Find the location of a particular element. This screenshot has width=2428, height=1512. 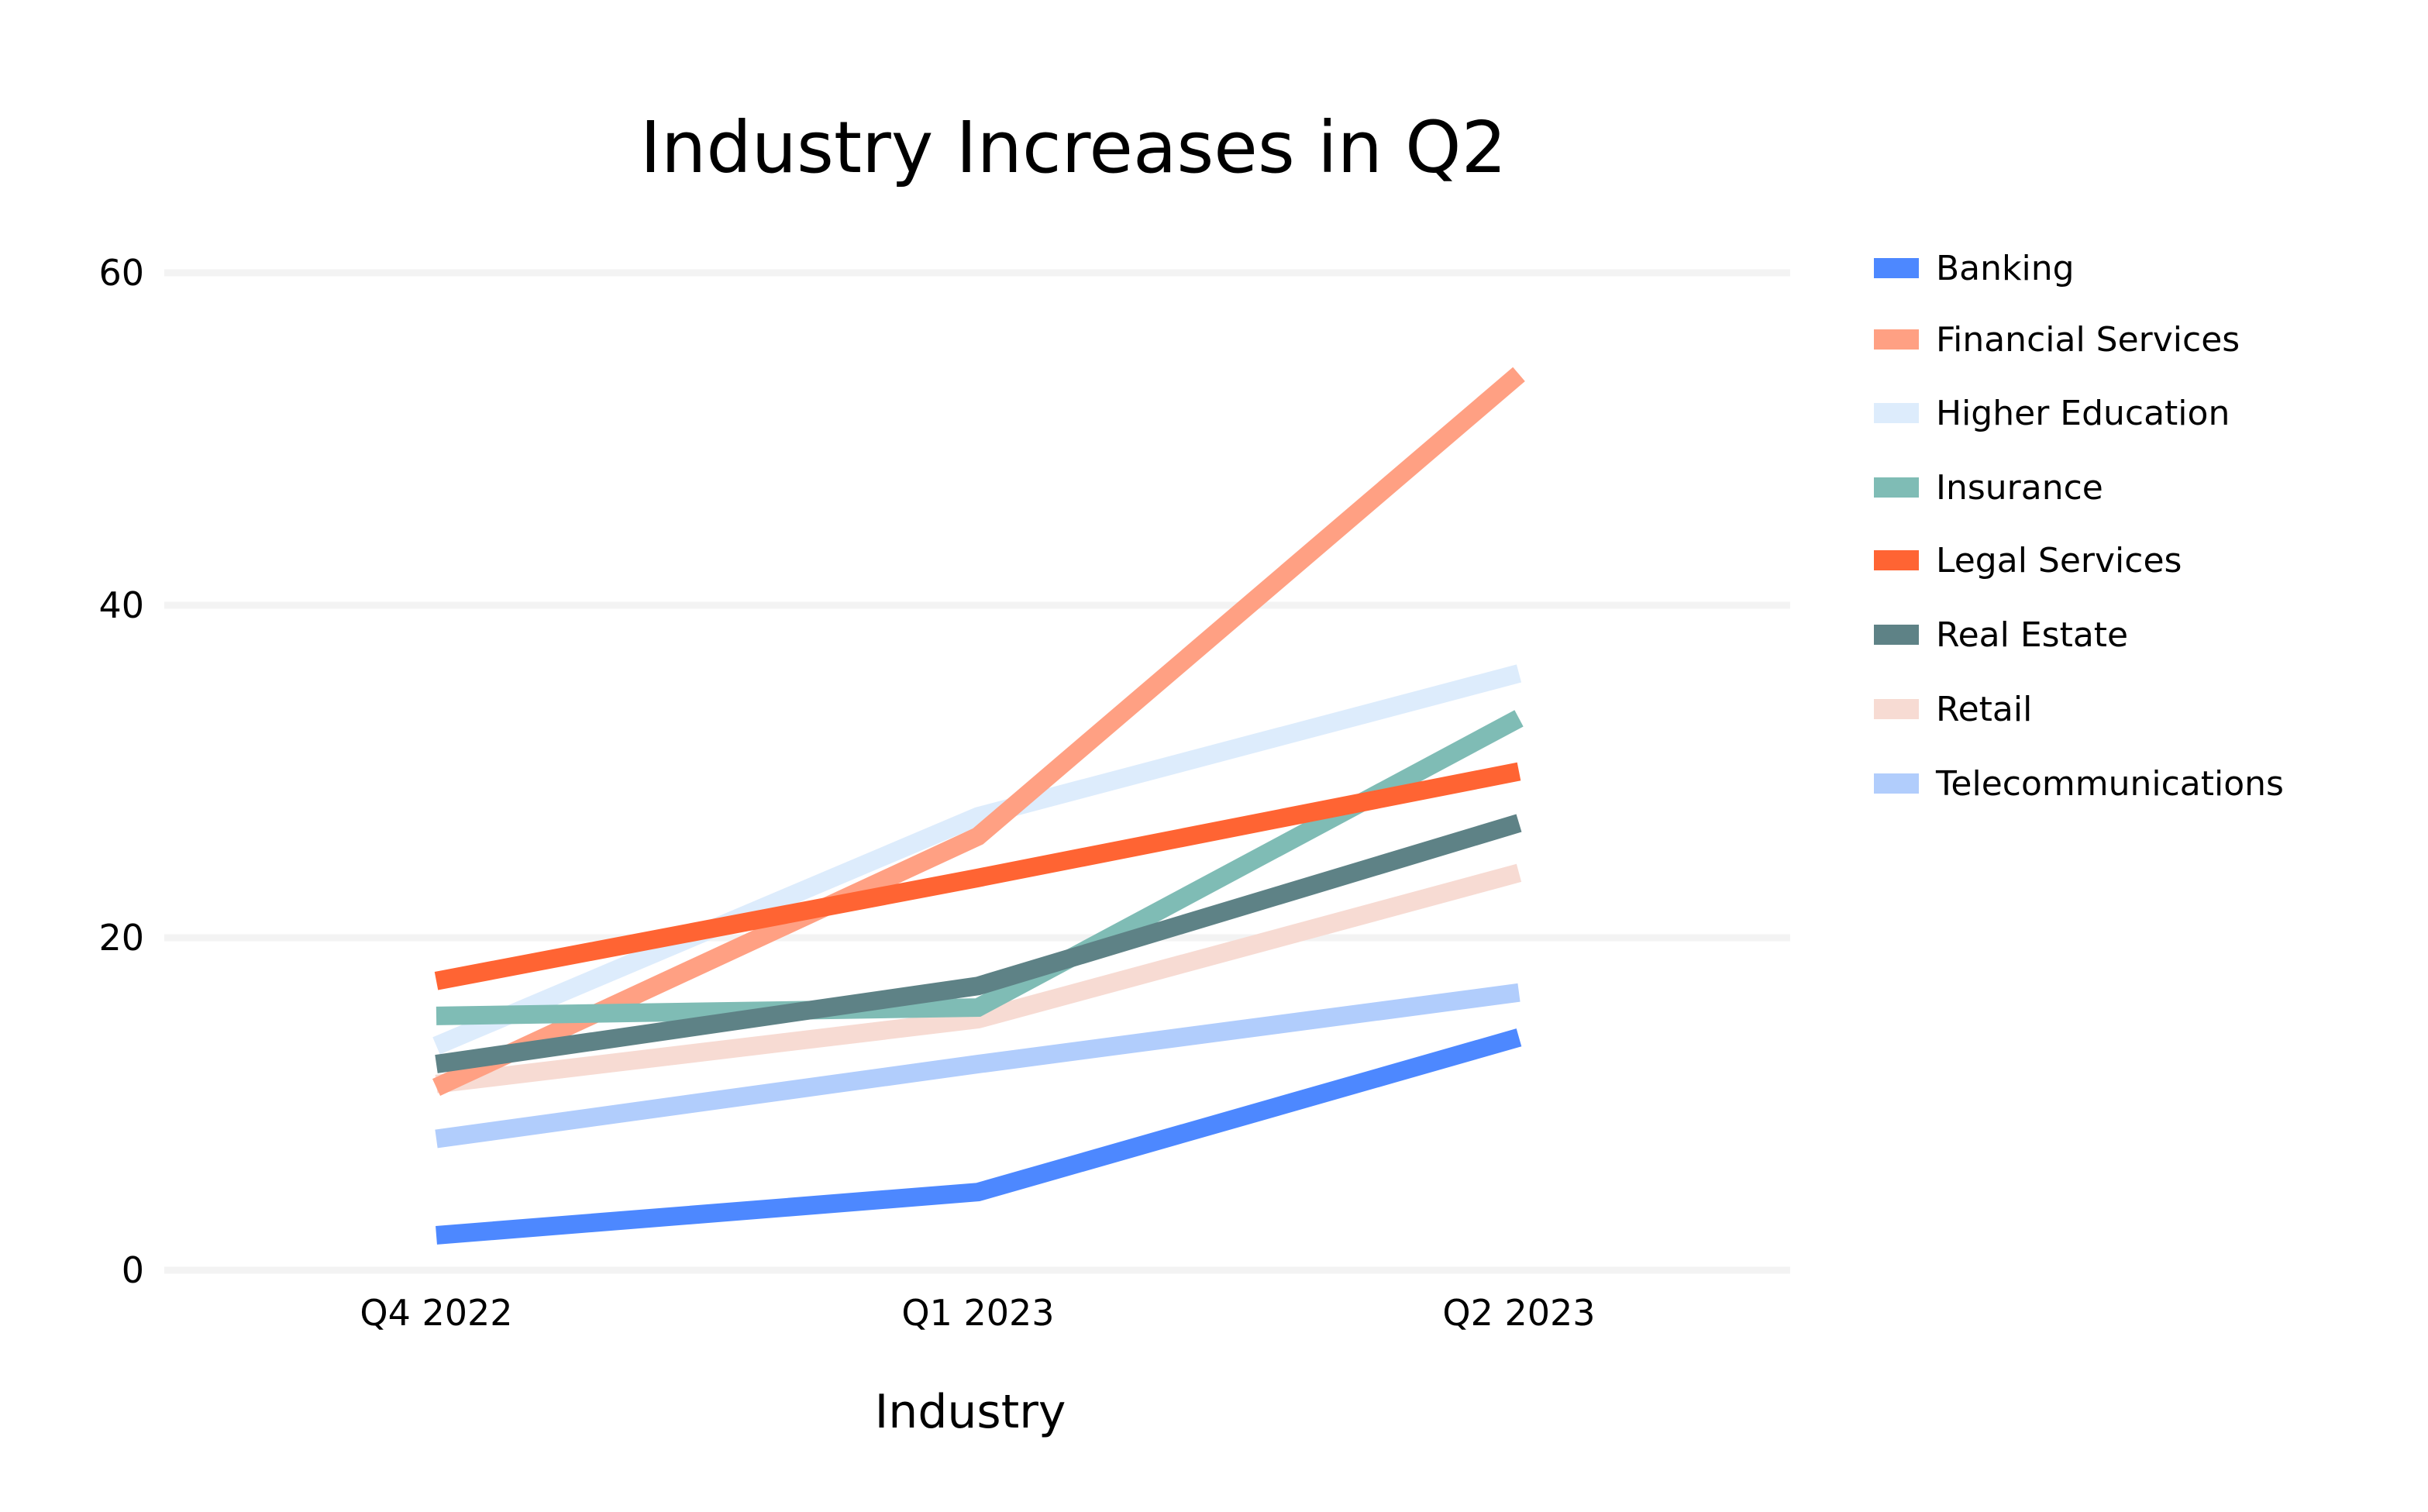

y-tick-label: 0 is located at coordinates (133, 1270).